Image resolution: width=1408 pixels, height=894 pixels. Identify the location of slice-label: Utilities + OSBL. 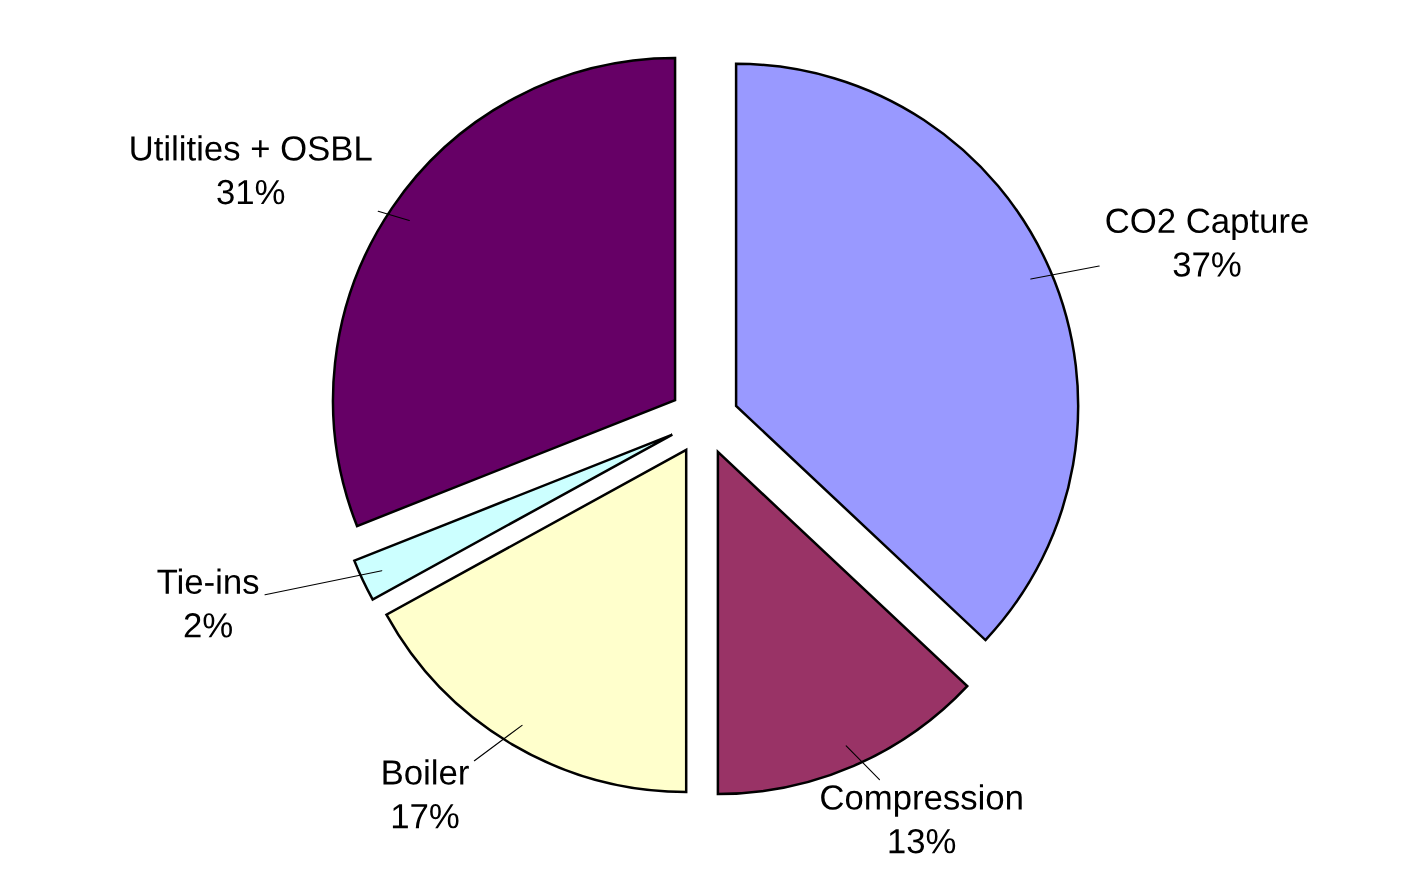
(251, 148).